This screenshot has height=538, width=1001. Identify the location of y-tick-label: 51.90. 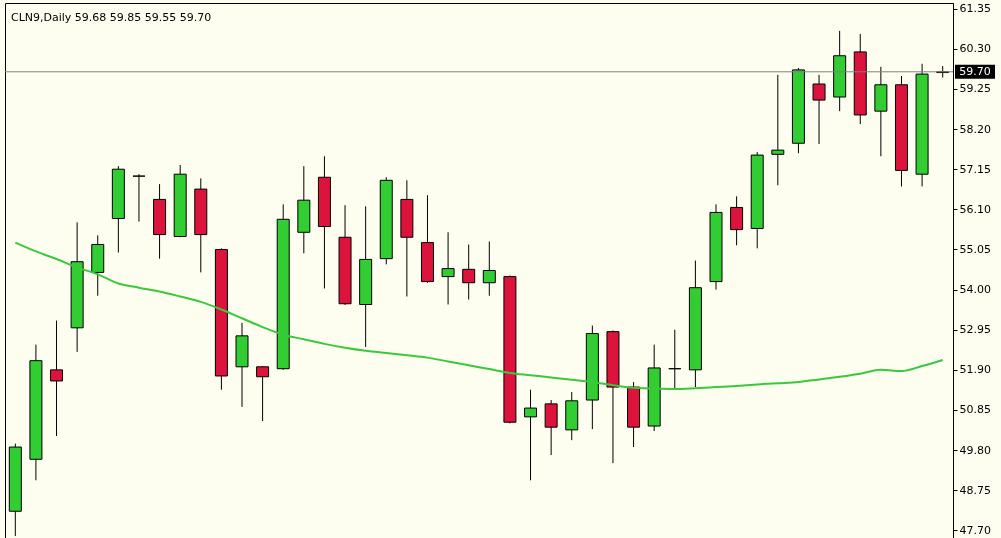
(975, 370).